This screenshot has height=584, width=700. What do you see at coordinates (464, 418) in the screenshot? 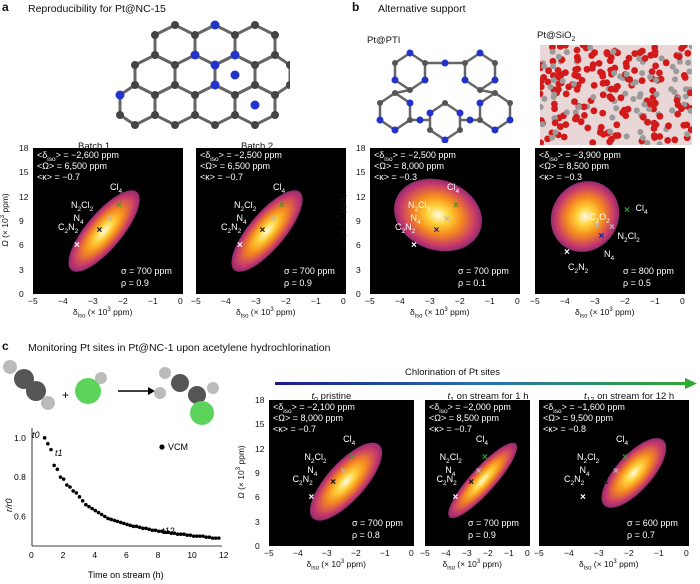
I see `stat-annotation: <Ω> = 8,500 ppm` at bounding box center [464, 418].